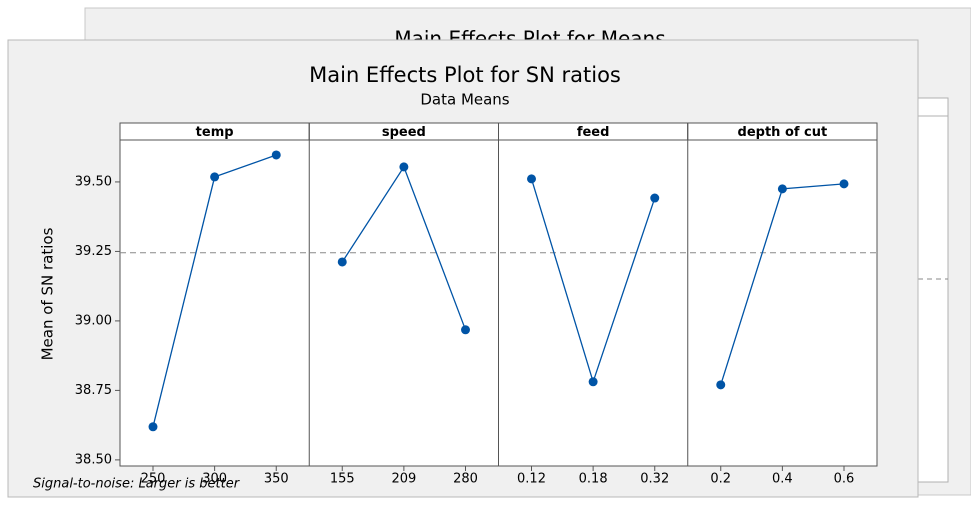  I want to click on x-tick-label: 0.2, so click(720, 479).